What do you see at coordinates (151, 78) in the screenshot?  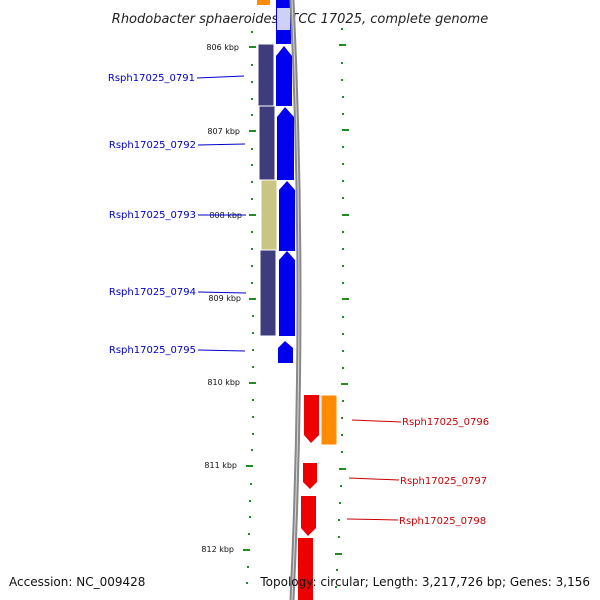 I see `gene-label-rsph17025-0791: Rsph17025_0791` at bounding box center [151, 78].